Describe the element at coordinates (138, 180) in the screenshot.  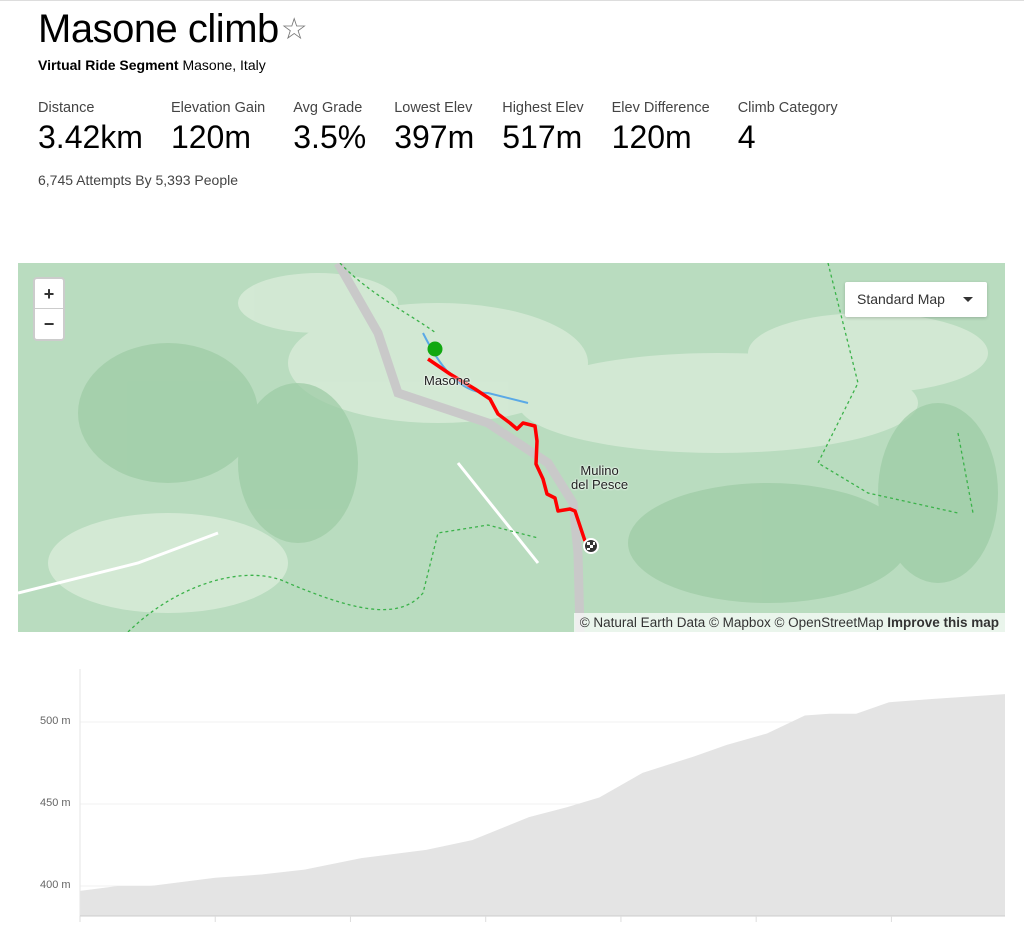
I see `attempts-count: 6,745 Attempts By 5,393 People` at that location.